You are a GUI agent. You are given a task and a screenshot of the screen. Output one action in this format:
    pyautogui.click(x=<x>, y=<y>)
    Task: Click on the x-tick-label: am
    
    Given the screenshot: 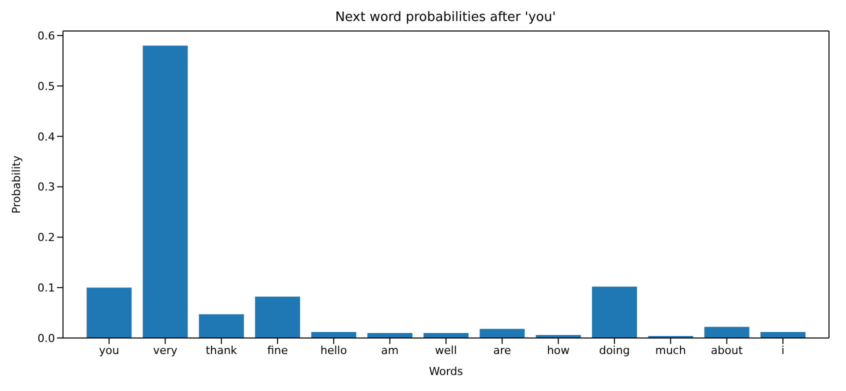 What is the action you would take?
    pyautogui.click(x=390, y=350)
    